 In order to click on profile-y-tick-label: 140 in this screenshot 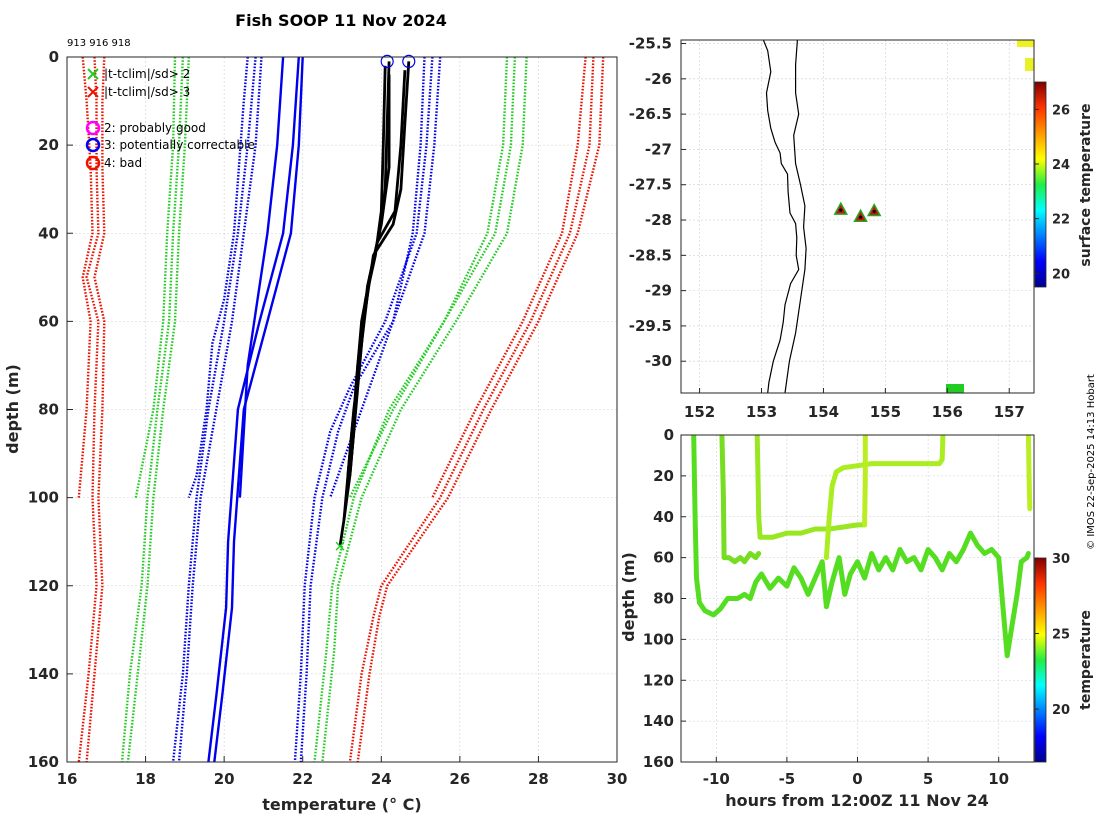, I will do `click(43, 674)`.